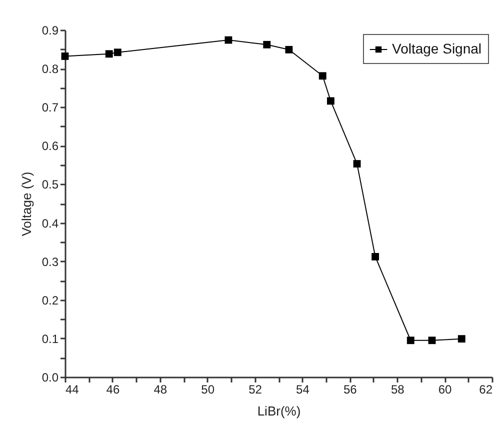  What do you see at coordinates (73, 389) in the screenshot?
I see `x-tick-label: 44` at bounding box center [73, 389].